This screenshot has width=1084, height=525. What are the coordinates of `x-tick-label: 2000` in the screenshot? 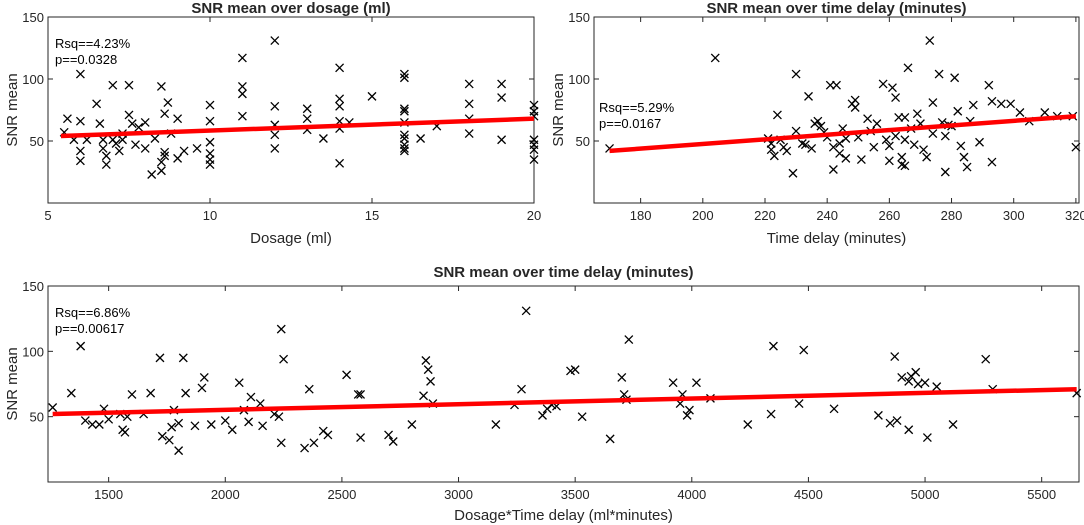 It's located at (225, 494).